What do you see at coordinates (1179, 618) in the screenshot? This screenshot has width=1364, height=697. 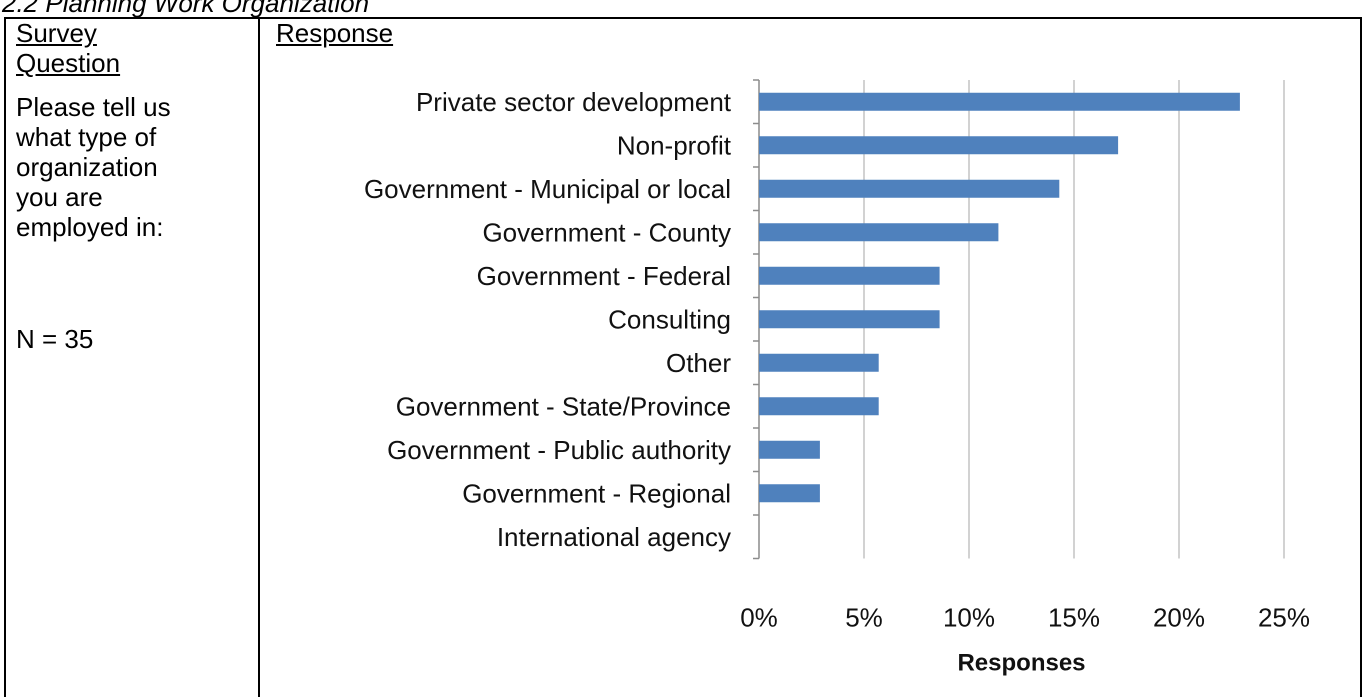 I see `x-tick-label: 20%` at bounding box center [1179, 618].